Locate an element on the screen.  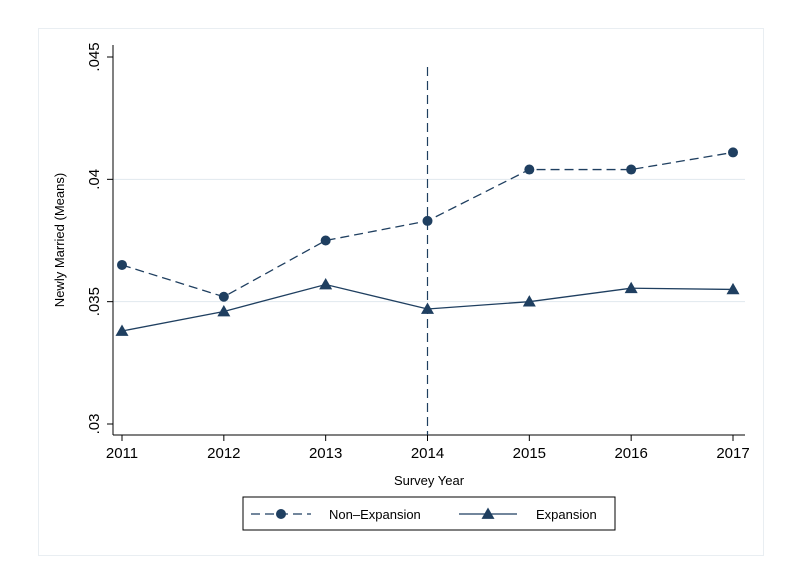
x-axis-title: Survey Year is located at coordinates (429, 480).